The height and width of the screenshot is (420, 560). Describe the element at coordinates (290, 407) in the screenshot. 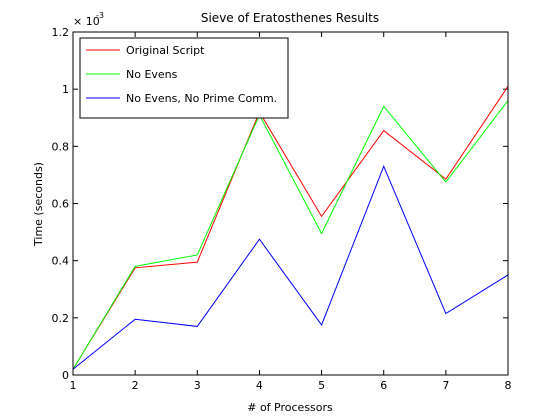

I see `x-axis-label: # of Processors` at that location.